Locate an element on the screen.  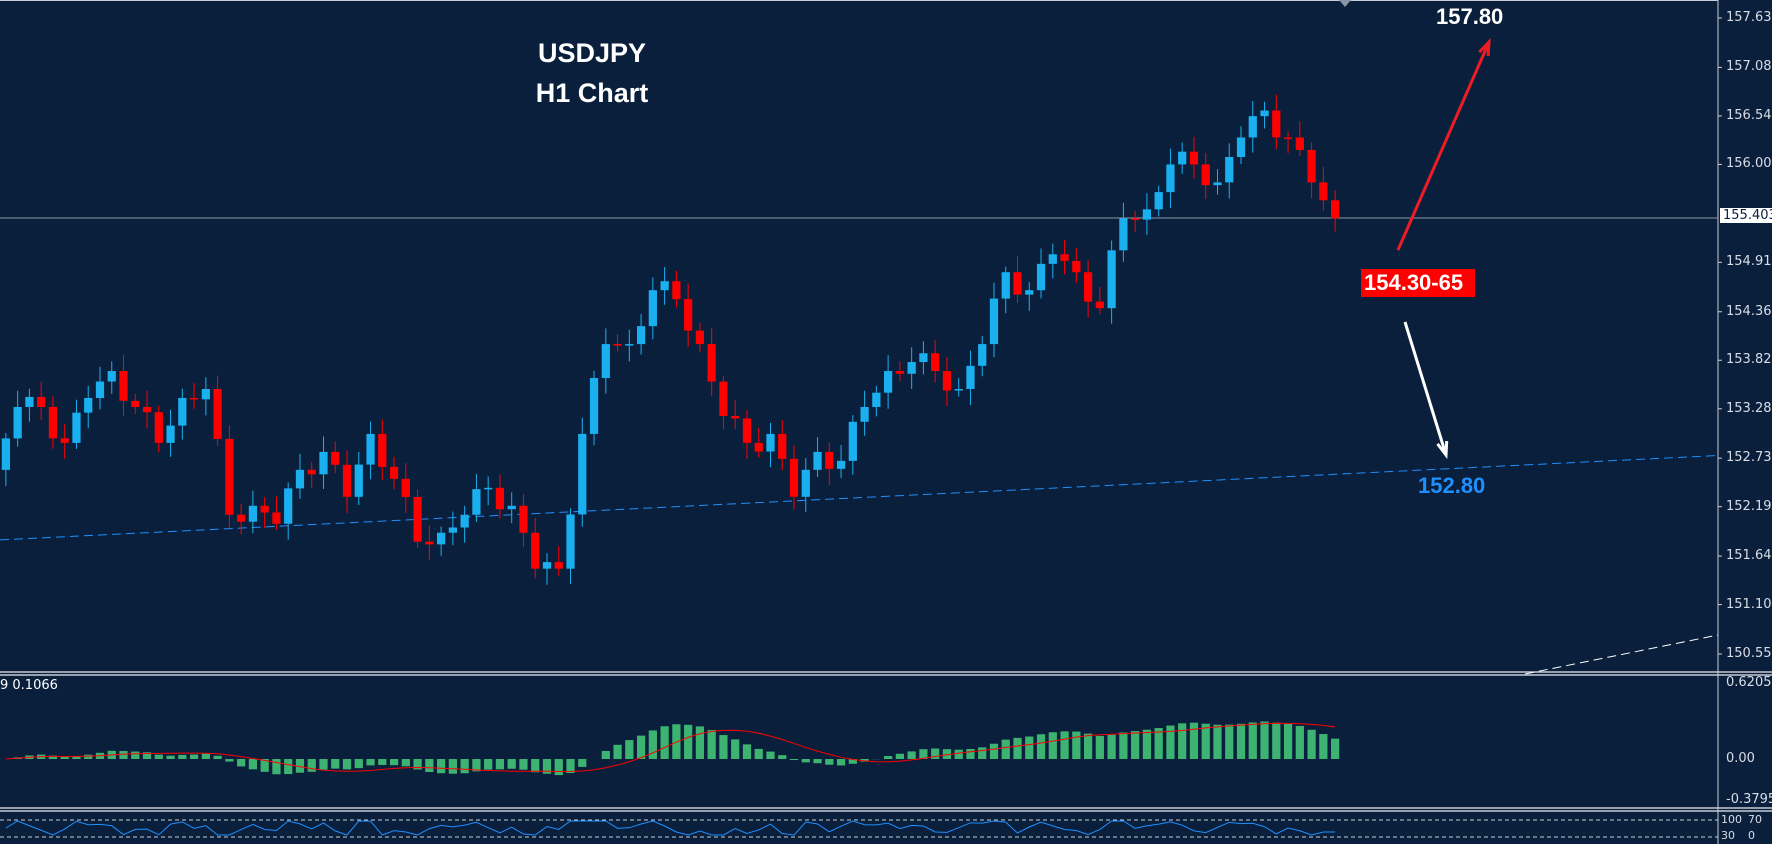
y-tick-label: 154.360 is located at coordinates (1749, 311).